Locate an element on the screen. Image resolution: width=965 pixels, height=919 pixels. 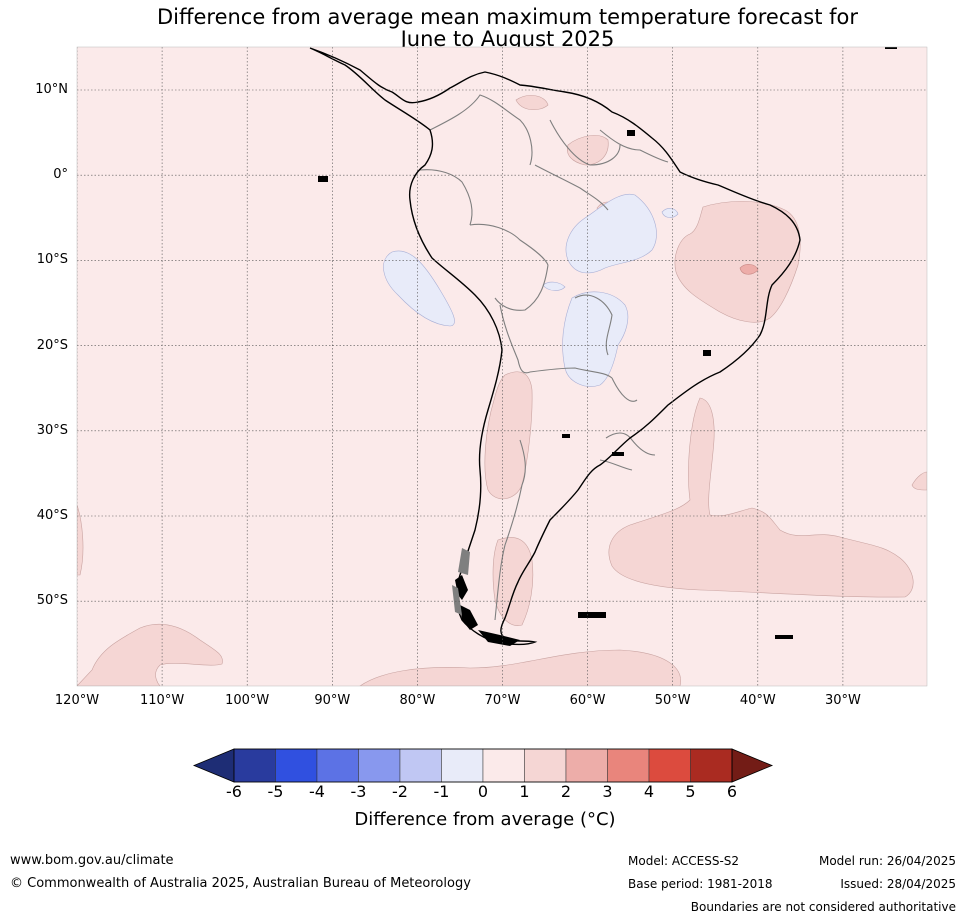
longitude-label: 110°W is located at coordinates (162, 700).